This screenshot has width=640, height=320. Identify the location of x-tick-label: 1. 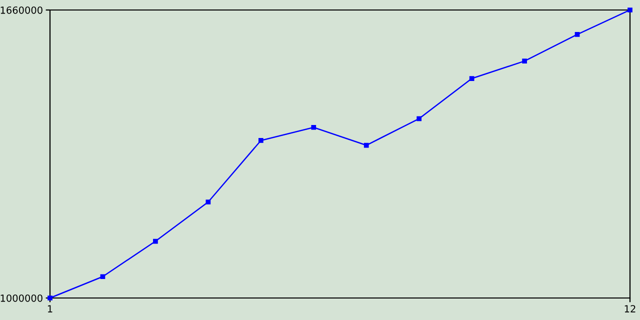
(50, 308).